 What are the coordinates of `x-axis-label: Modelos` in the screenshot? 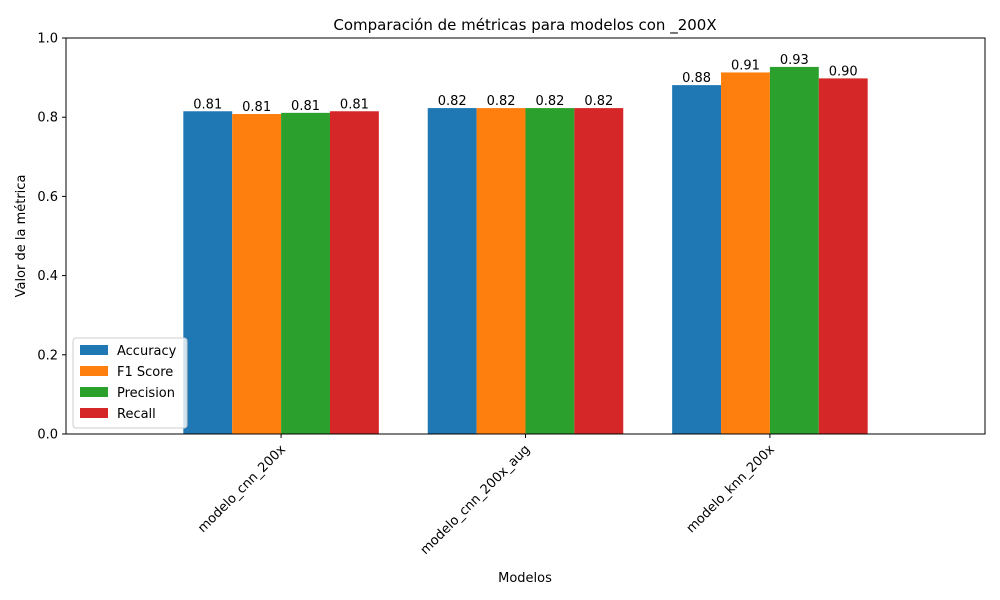 It's located at (525, 578).